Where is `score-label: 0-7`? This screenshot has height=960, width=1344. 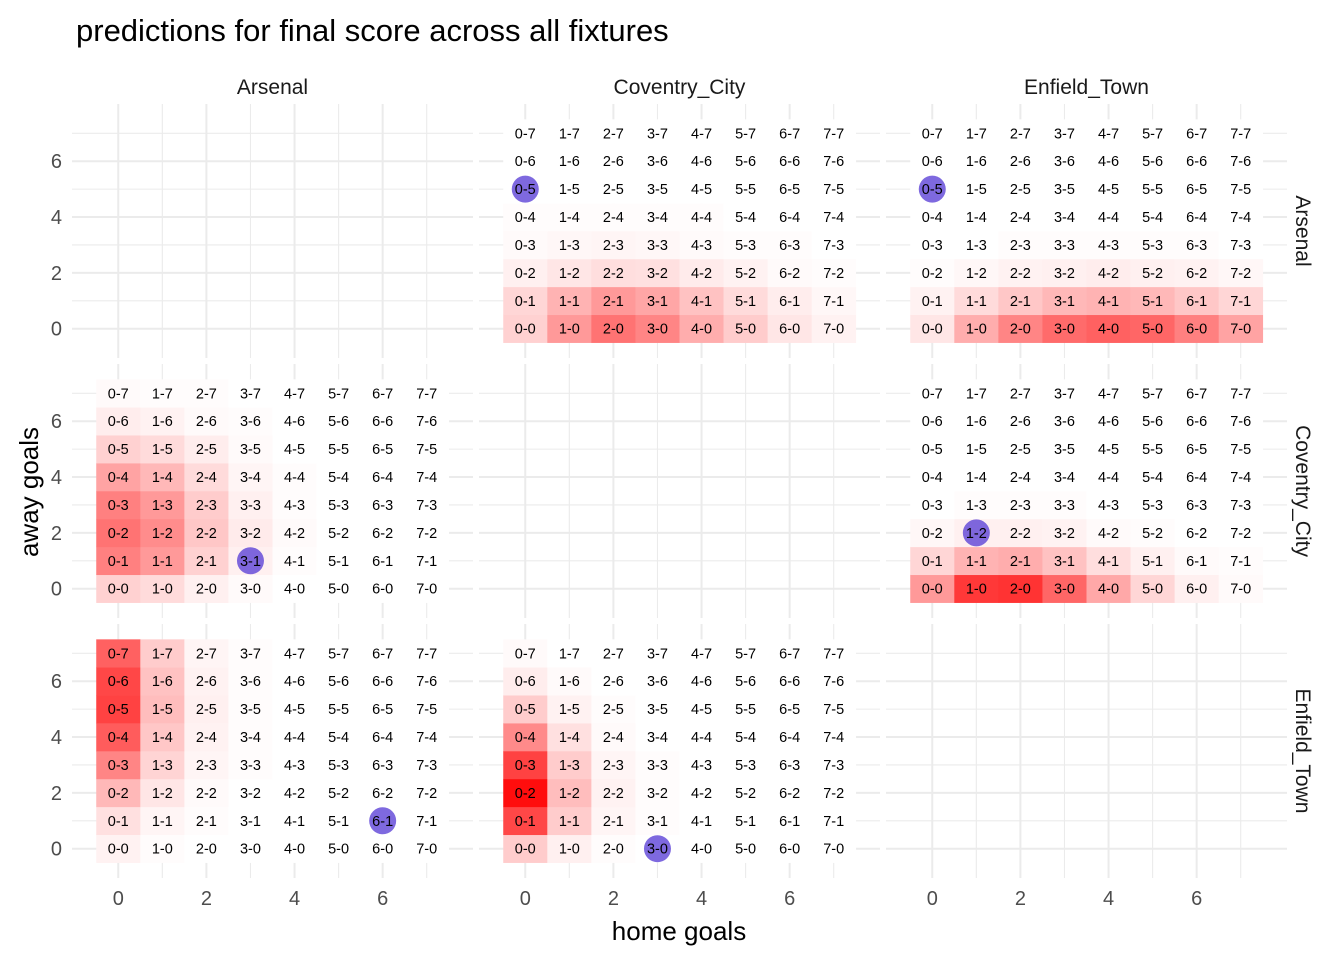 score-label: 0-7 is located at coordinates (932, 134).